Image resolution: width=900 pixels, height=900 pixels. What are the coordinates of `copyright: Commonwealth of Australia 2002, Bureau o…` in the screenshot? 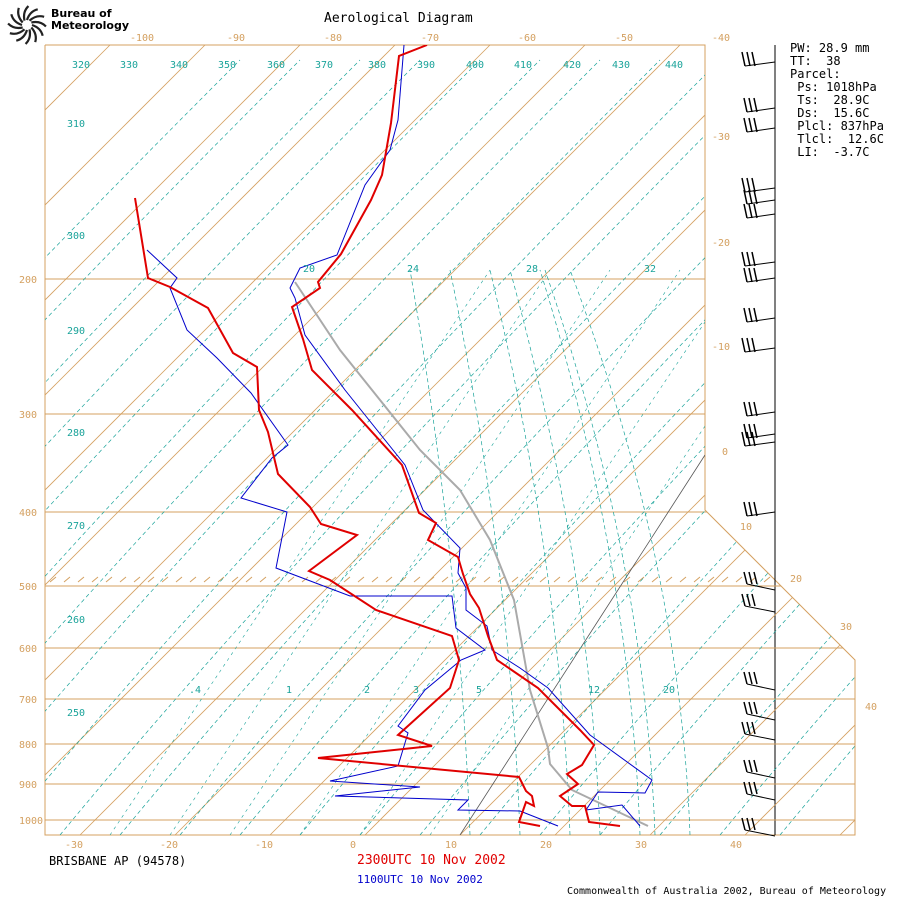 It's located at (727, 891).